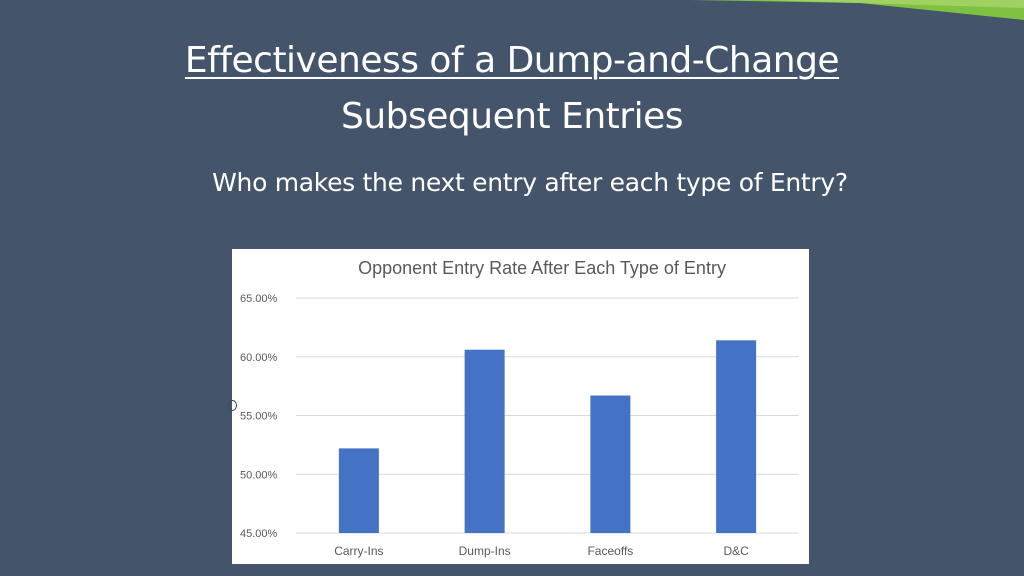 This screenshot has width=1024, height=576. Describe the element at coordinates (610, 464) in the screenshot. I see `bar-faceoffs` at that location.